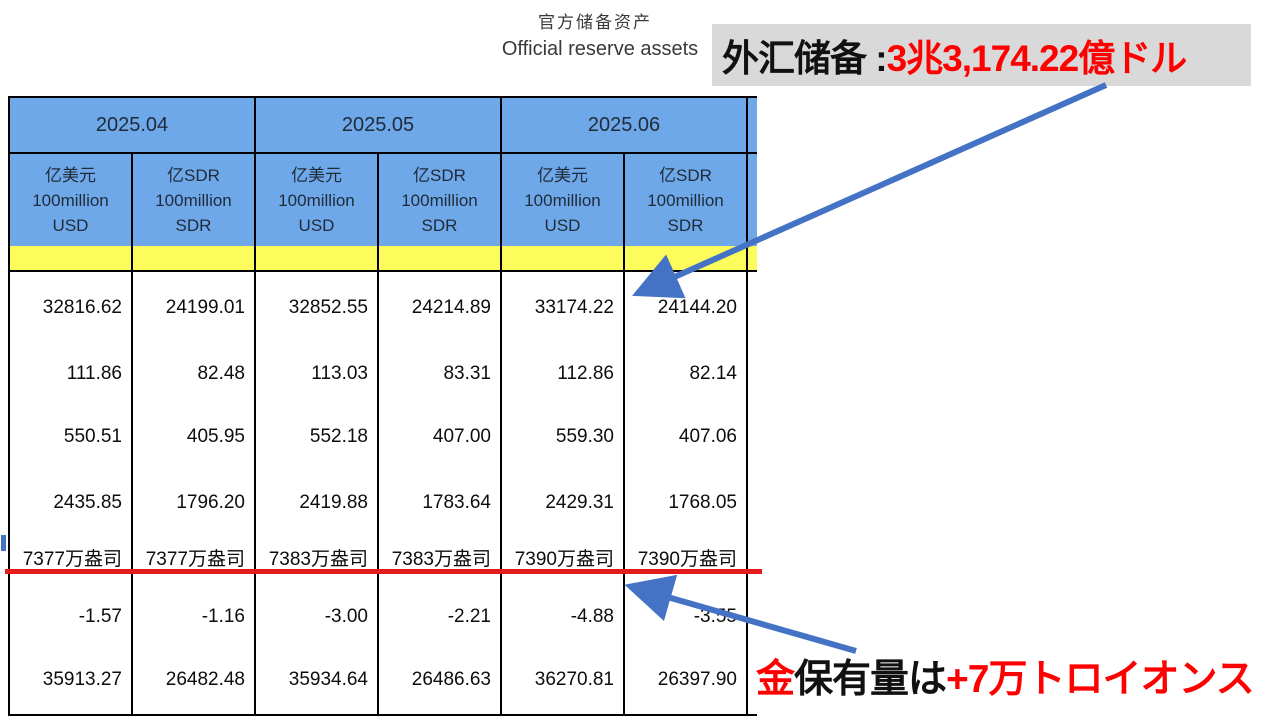 Image resolution: width=1280 pixels, height=720 pixels. What do you see at coordinates (133, 126) in the screenshot?
I see `month-header-2025-04: 2025.04` at bounding box center [133, 126].